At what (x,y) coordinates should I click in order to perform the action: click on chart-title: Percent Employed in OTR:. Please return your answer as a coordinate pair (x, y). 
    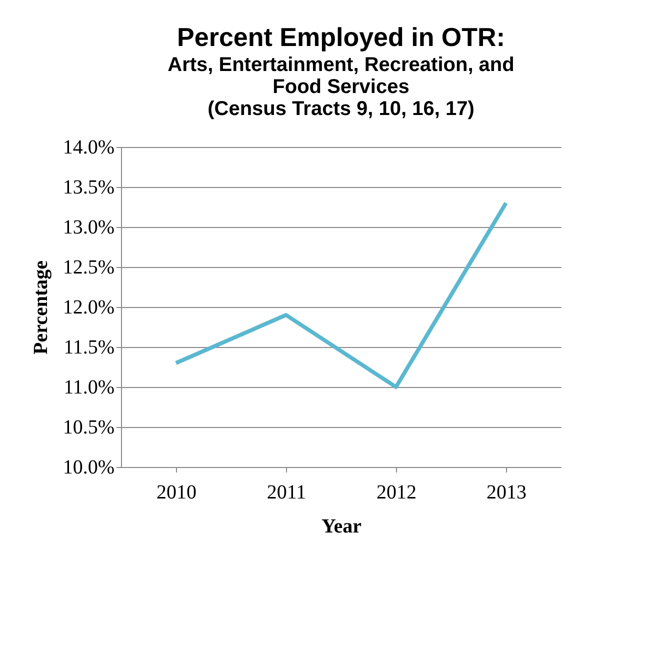
    Looking at the image, I should click on (341, 37).